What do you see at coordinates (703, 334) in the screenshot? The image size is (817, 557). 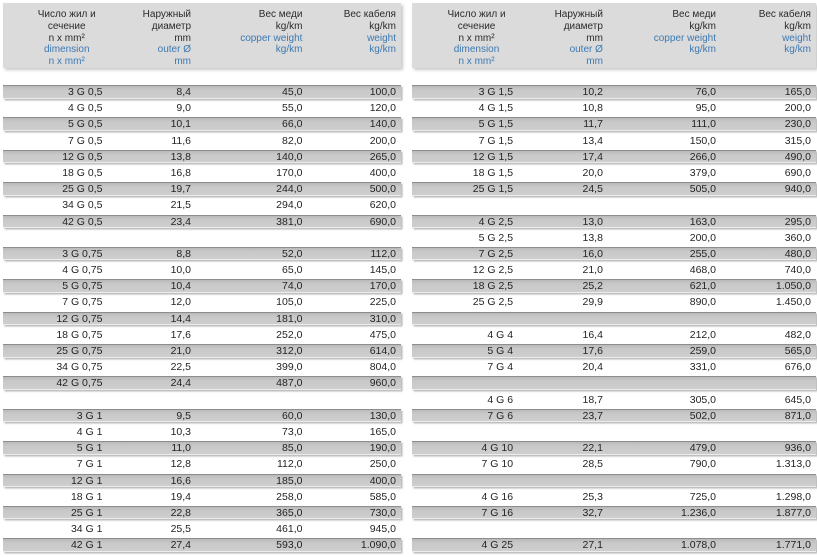 I see `cell-copper-weight: 212,0` at bounding box center [703, 334].